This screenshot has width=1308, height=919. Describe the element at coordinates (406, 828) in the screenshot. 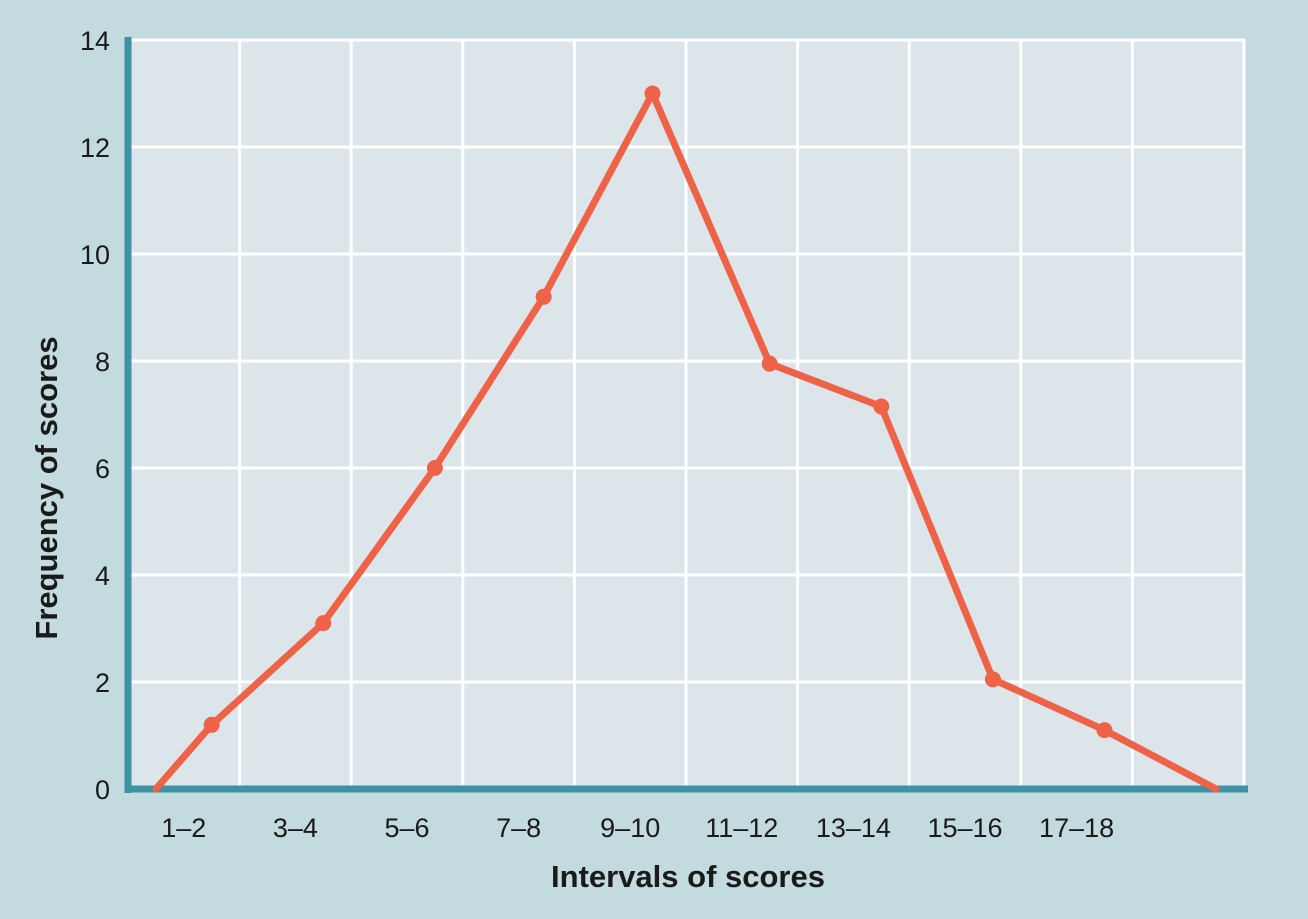

I see `x-tick-label: 5–6` at that location.